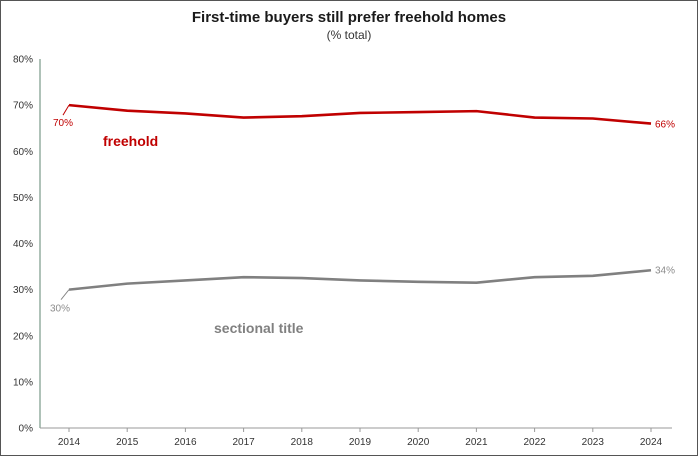  What do you see at coordinates (23, 336) in the screenshot?
I see `y-tick-label: 20%` at bounding box center [23, 336].